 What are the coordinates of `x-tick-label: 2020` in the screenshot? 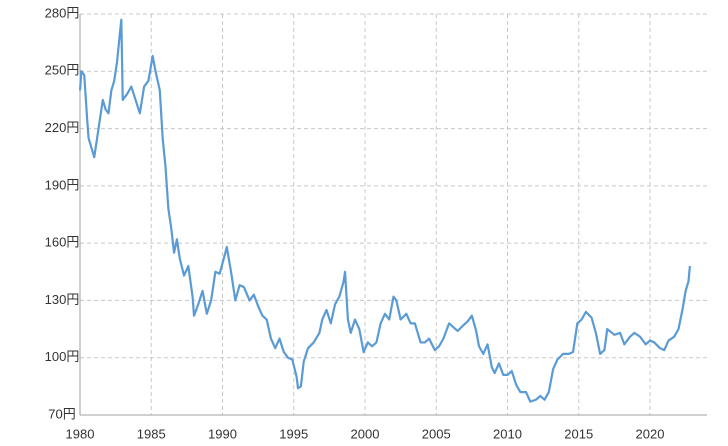 It's located at (650, 433).